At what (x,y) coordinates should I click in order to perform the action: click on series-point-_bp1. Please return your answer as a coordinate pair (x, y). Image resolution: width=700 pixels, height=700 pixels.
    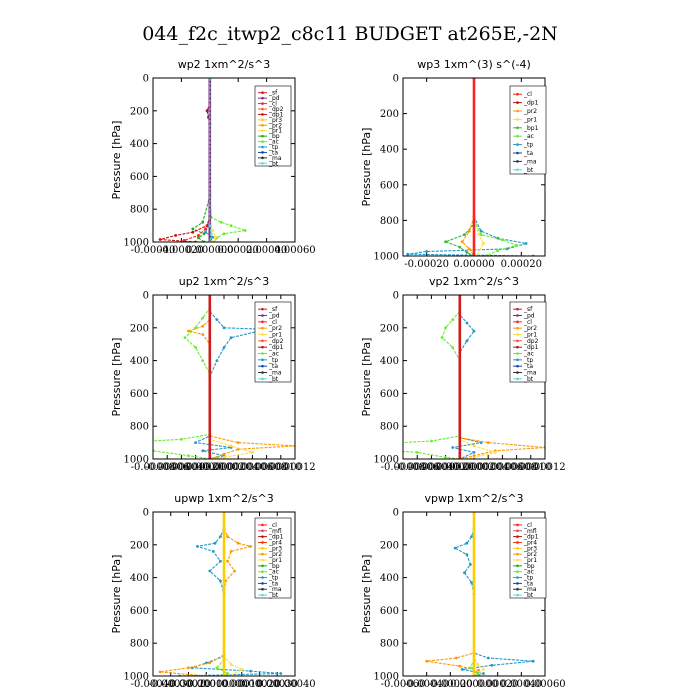
    Looking at the image, I should click on (460, 247).